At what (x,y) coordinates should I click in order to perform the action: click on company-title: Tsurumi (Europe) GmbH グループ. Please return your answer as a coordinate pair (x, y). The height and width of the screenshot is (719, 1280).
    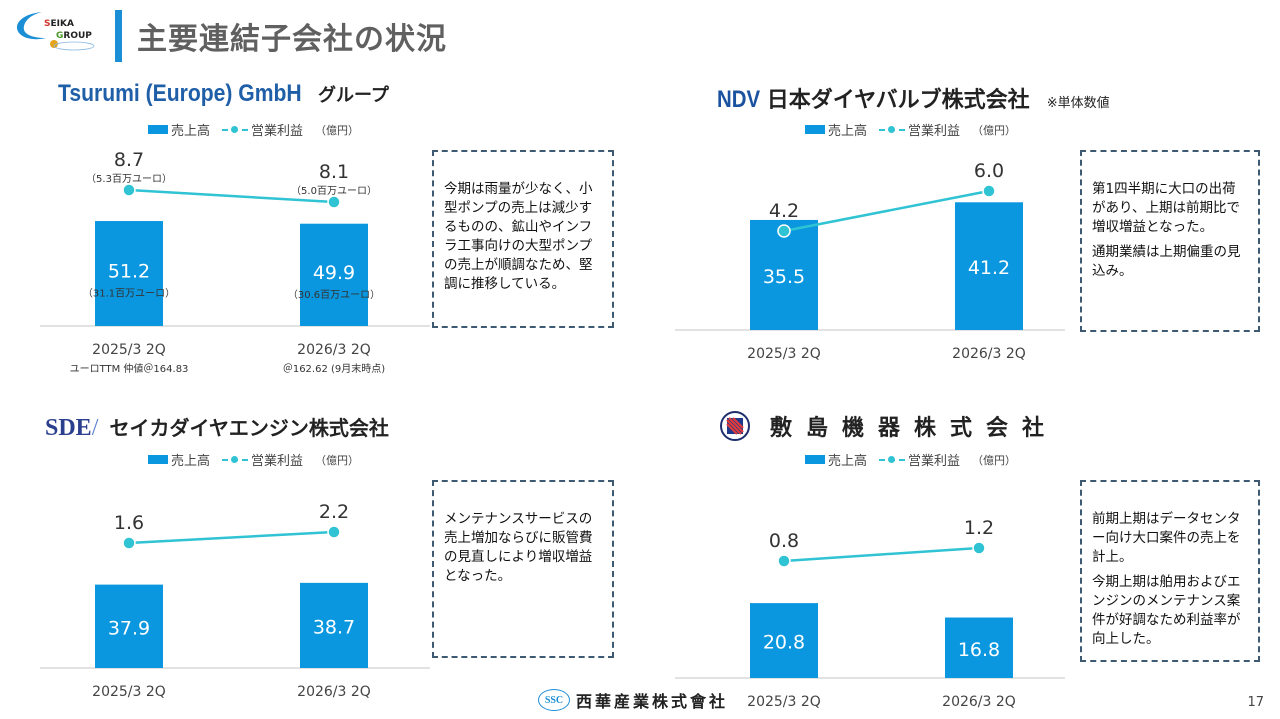
    Looking at the image, I should click on (223, 94).